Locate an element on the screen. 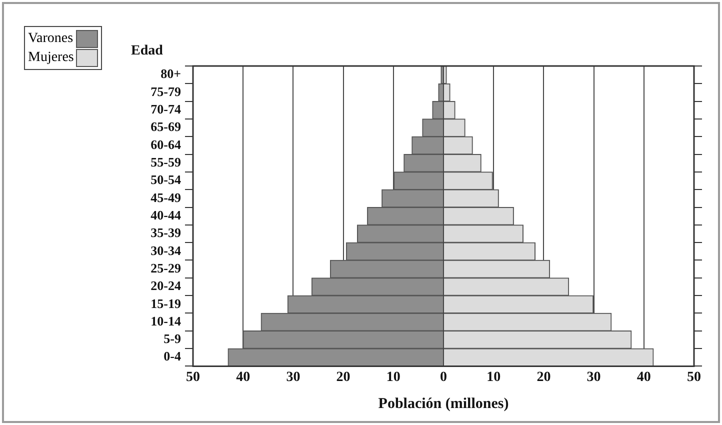 The image size is (722, 425). y-tick-label: 40-44 is located at coordinates (166, 214).